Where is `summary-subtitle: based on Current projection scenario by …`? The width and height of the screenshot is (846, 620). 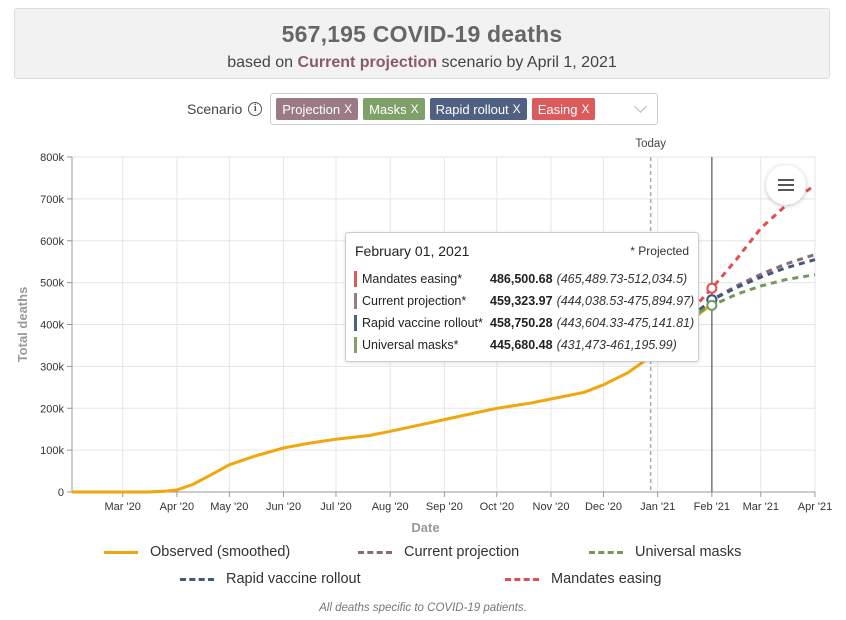
summary-subtitle: based on Current projection scenario by … is located at coordinates (422, 63).